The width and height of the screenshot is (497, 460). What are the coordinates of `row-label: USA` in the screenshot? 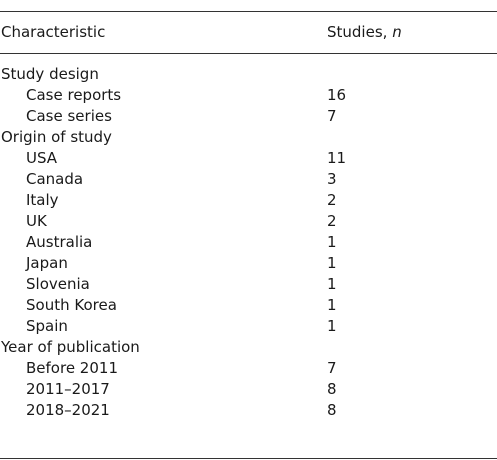 It's located at (42, 158).